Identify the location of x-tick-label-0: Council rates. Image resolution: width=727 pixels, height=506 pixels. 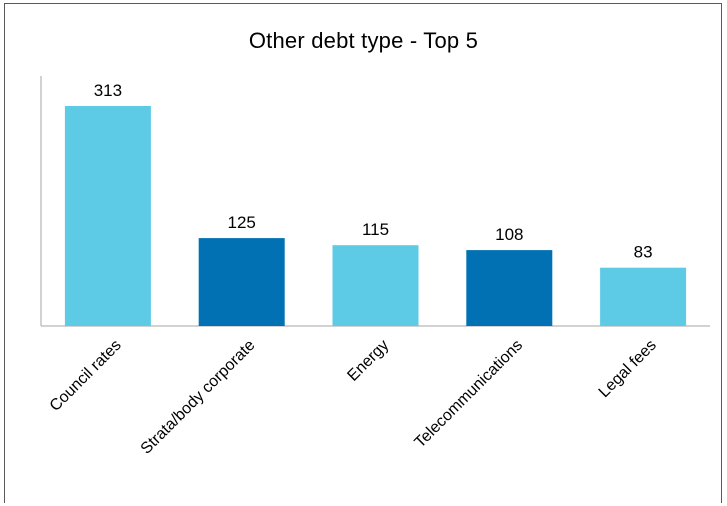
(86, 376).